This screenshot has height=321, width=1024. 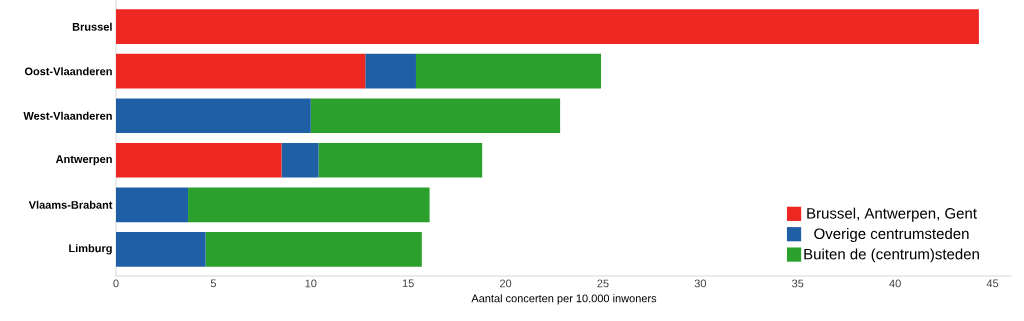 What do you see at coordinates (992, 283) in the screenshot?
I see `x-tick-label: 45` at bounding box center [992, 283].